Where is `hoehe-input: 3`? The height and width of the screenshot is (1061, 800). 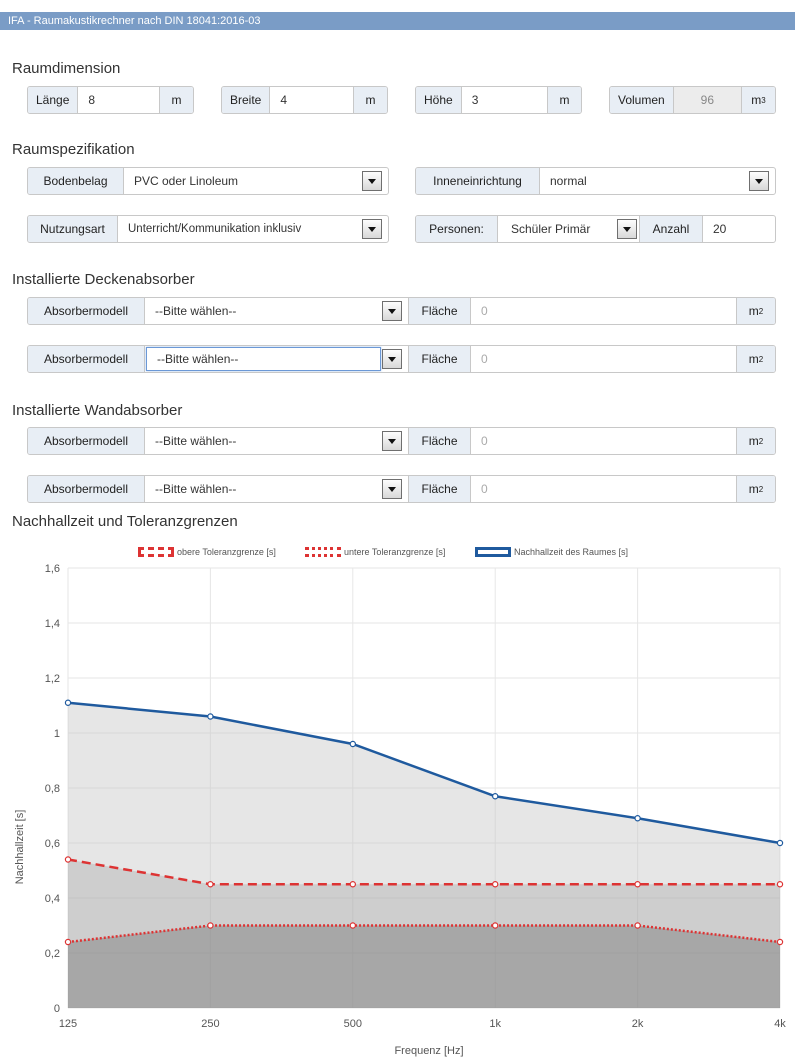 hoehe-input: 3 is located at coordinates (475, 100).